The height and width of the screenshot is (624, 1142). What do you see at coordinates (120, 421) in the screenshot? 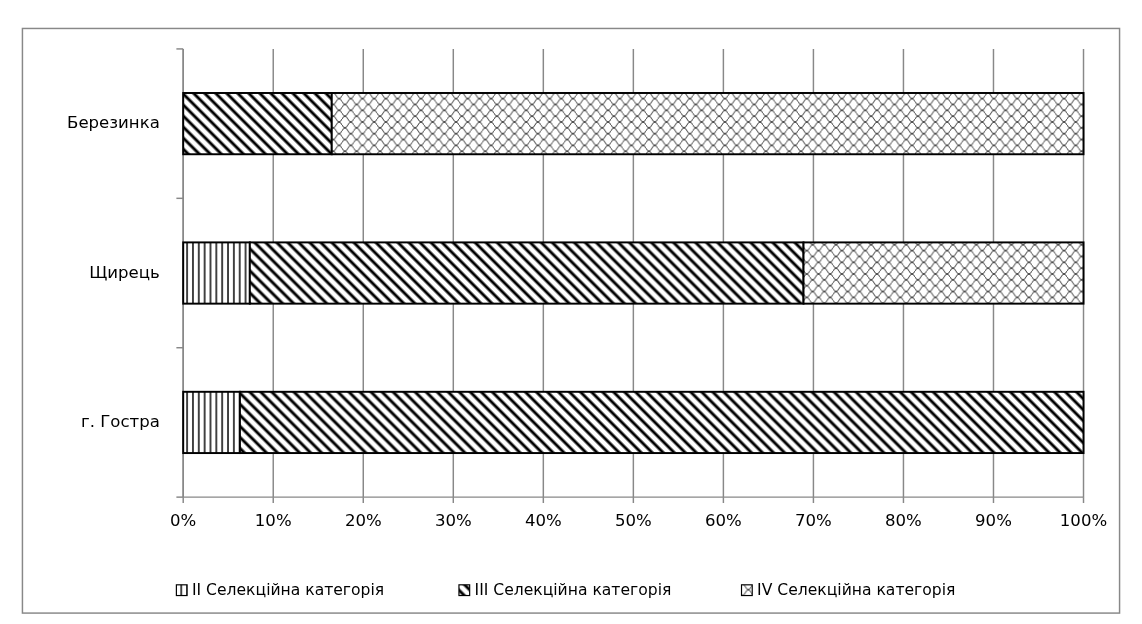
I see `y-tick-label: г. Гостра` at bounding box center [120, 421].